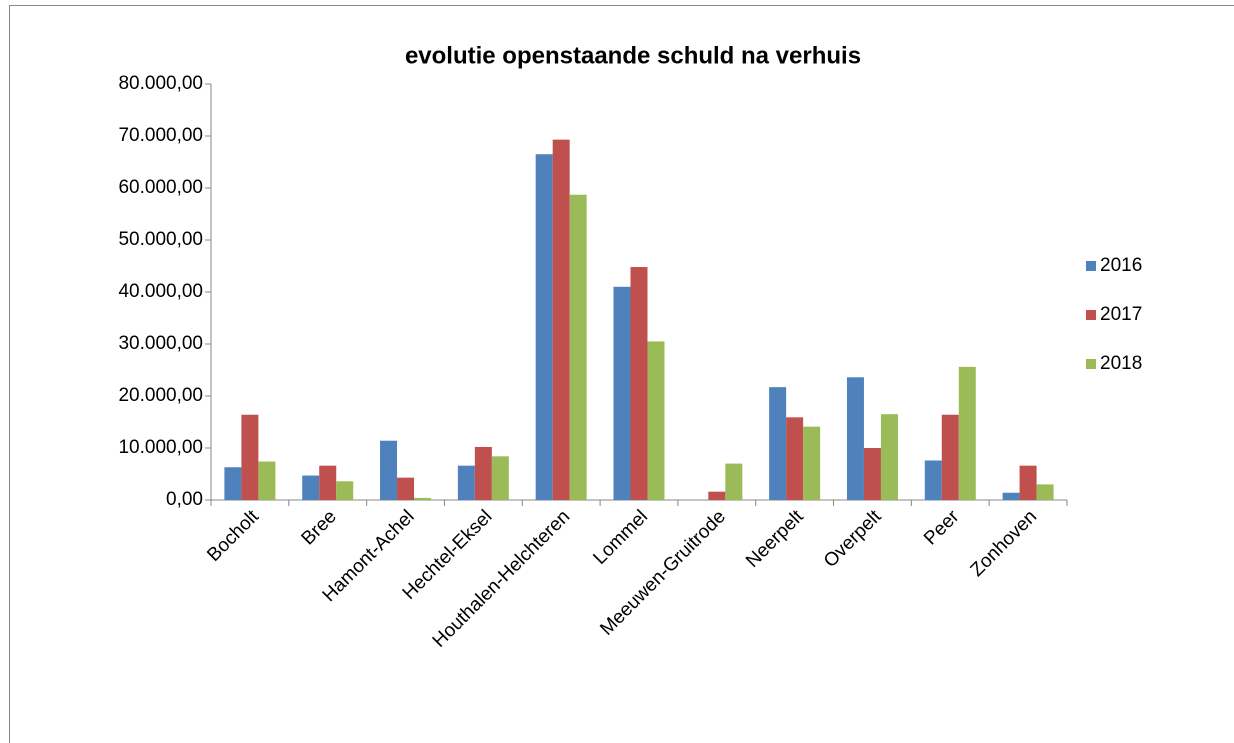 The height and width of the screenshot is (743, 1234). What do you see at coordinates (633, 55) in the screenshot?
I see `chart-title: evolutie openstaande schuld na verhuis` at bounding box center [633, 55].